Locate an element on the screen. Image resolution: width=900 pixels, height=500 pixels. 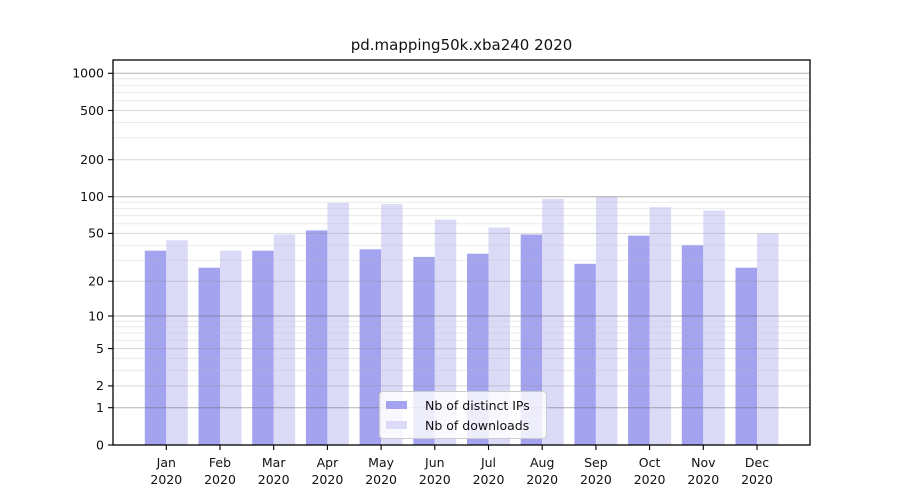
x-tick-label-month: Jan is located at coordinates (166, 462).